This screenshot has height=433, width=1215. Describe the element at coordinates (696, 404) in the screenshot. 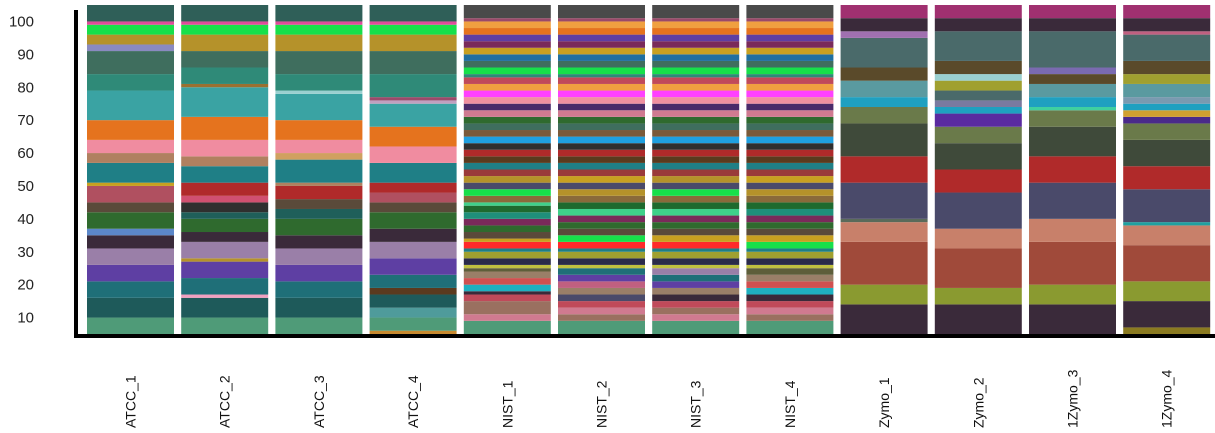

I see `x-category-label: NIST_3` at that location.